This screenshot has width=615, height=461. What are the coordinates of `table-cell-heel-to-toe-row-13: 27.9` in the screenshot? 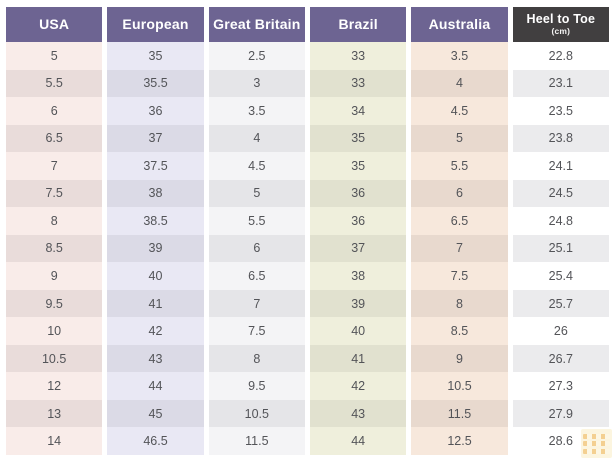 It's located at (560, 413).